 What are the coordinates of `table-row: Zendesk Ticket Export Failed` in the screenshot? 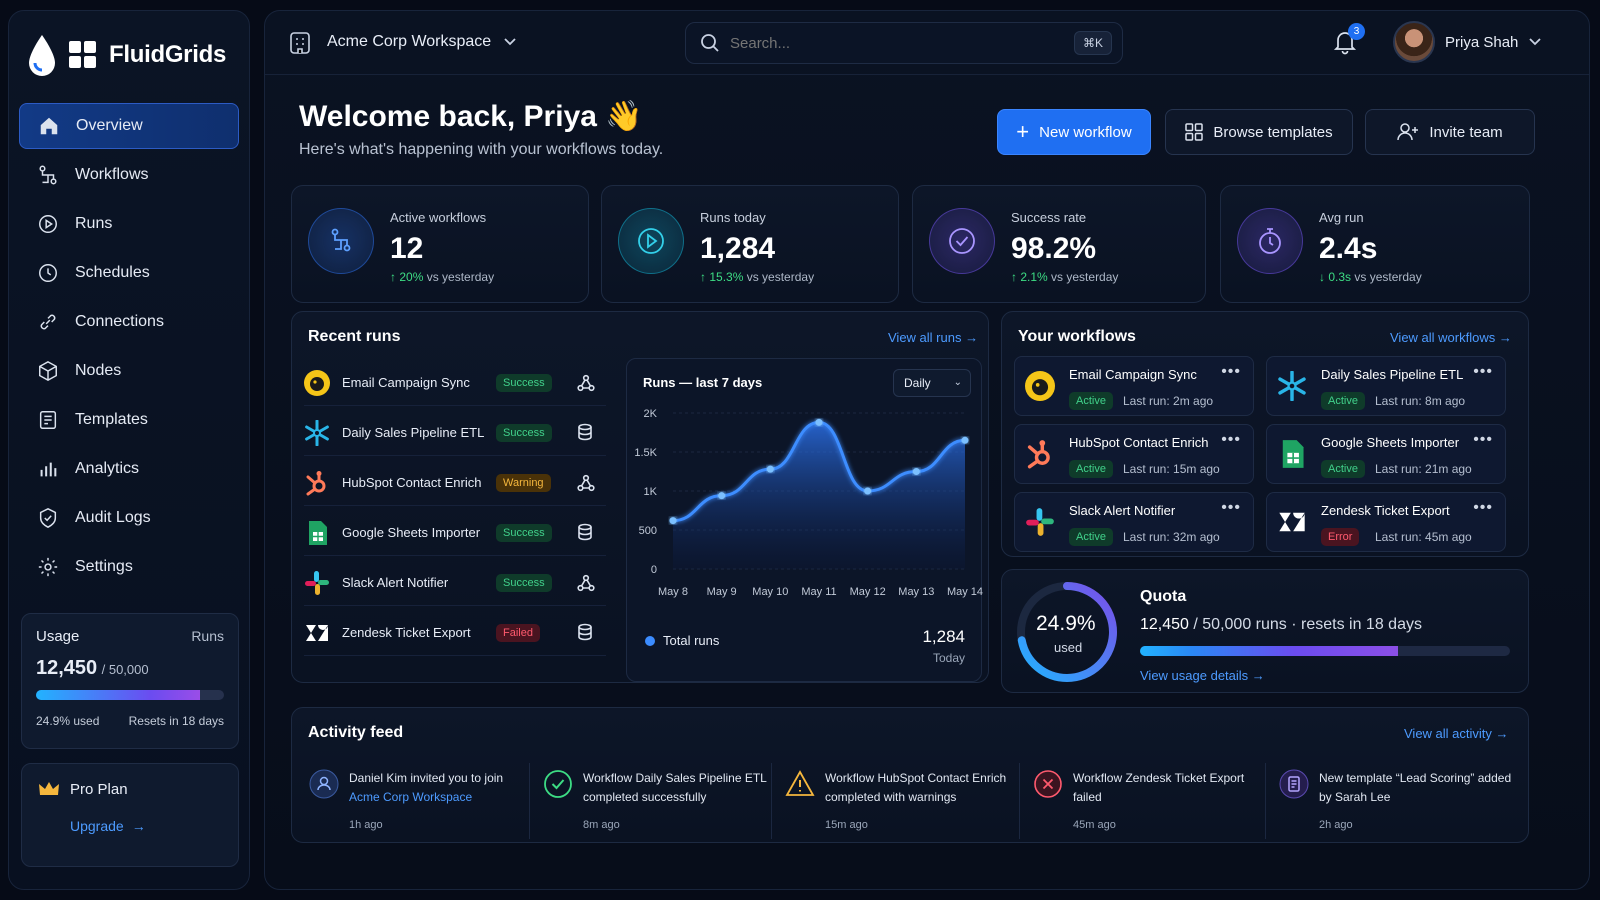 It's located at (455, 633).